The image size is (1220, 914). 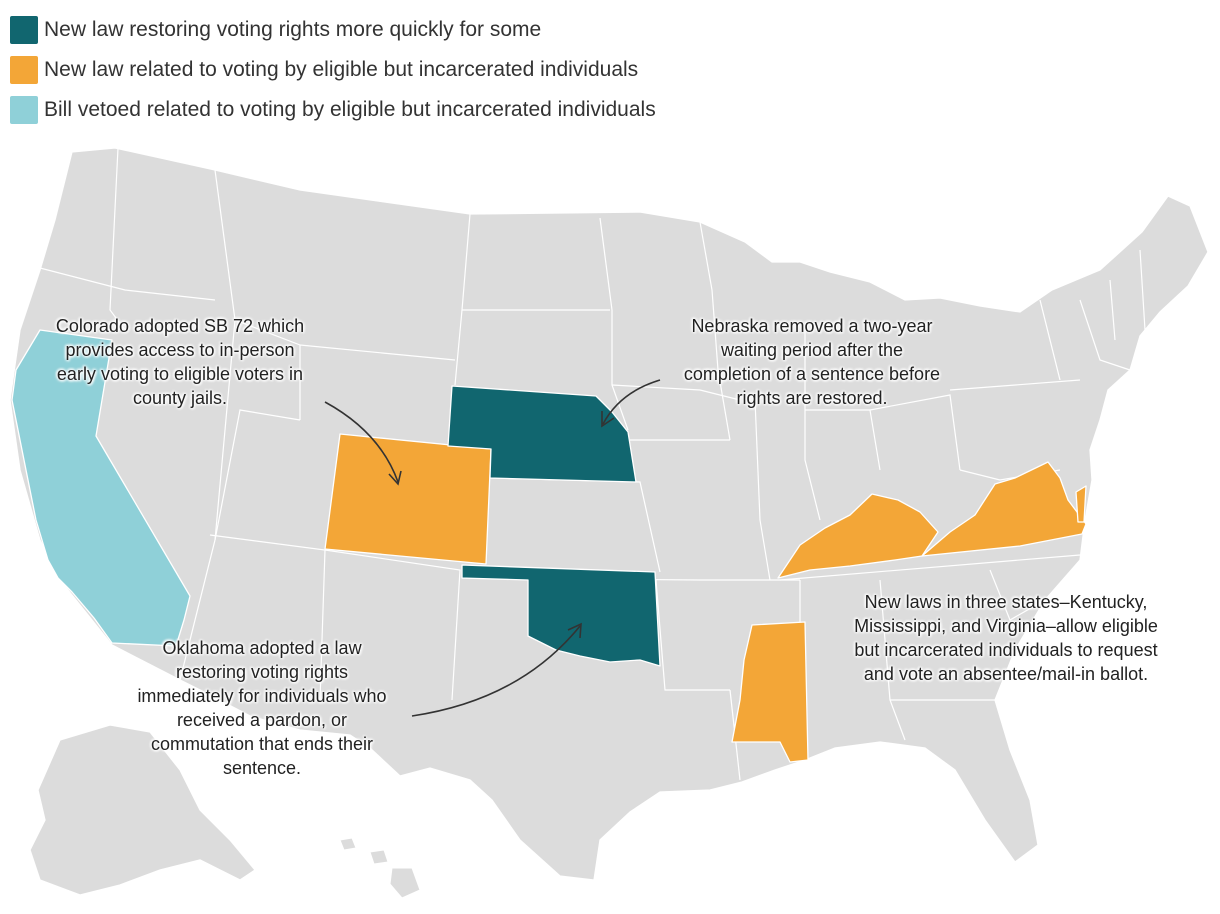 What do you see at coordinates (608, 419) in the screenshot?
I see `arrow-nebraska-head` at bounding box center [608, 419].